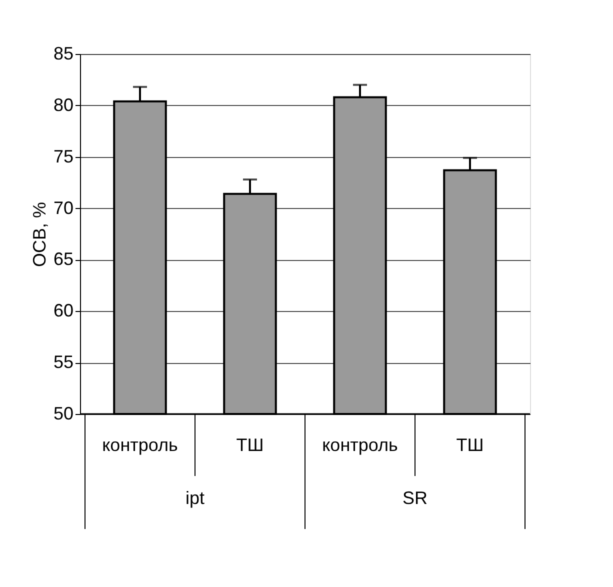 The width and height of the screenshot is (613, 587). What do you see at coordinates (195, 498) in the screenshot?
I see `text: ipt` at bounding box center [195, 498].